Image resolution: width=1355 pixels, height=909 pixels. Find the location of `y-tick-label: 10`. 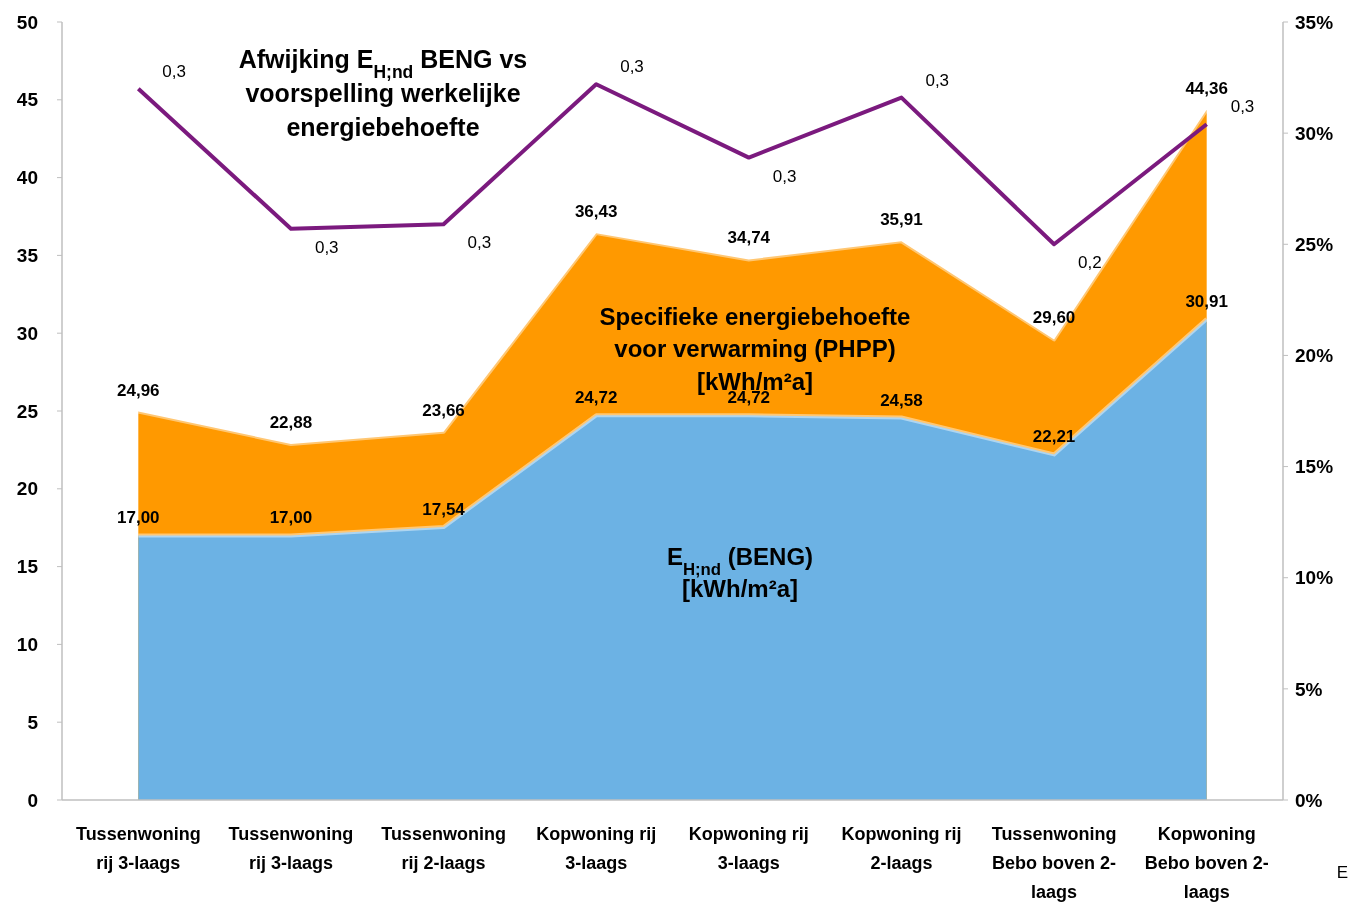

y-tick-label: 10 is located at coordinates (27, 645).